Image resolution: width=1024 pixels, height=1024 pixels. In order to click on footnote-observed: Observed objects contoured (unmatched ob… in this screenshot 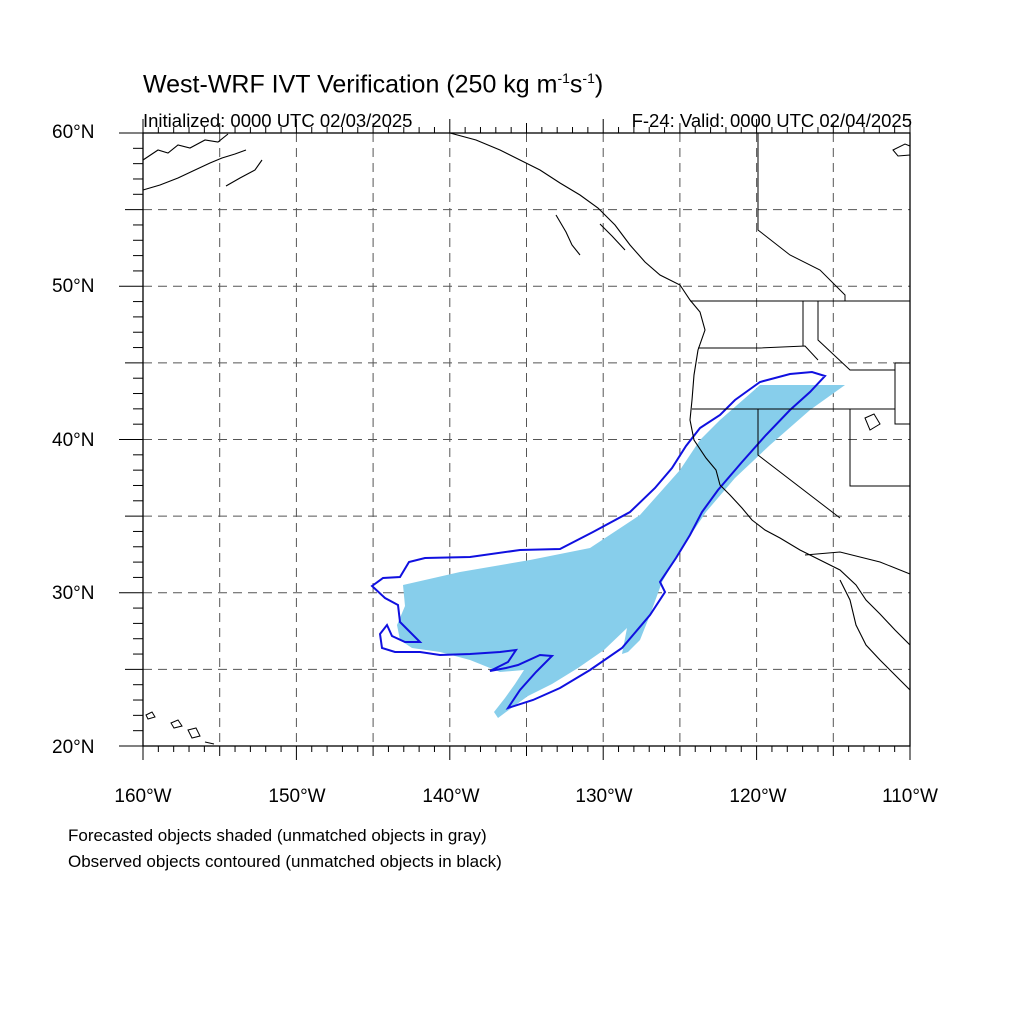, I will do `click(285, 861)`.